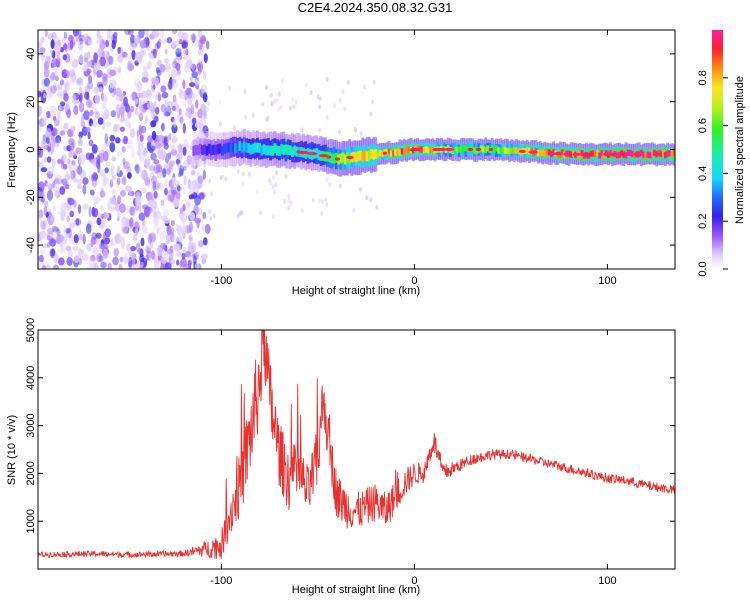 Image resolution: width=750 pixels, height=600 pixels. I want to click on colorbar-tick-label: 0.6, so click(703, 125).